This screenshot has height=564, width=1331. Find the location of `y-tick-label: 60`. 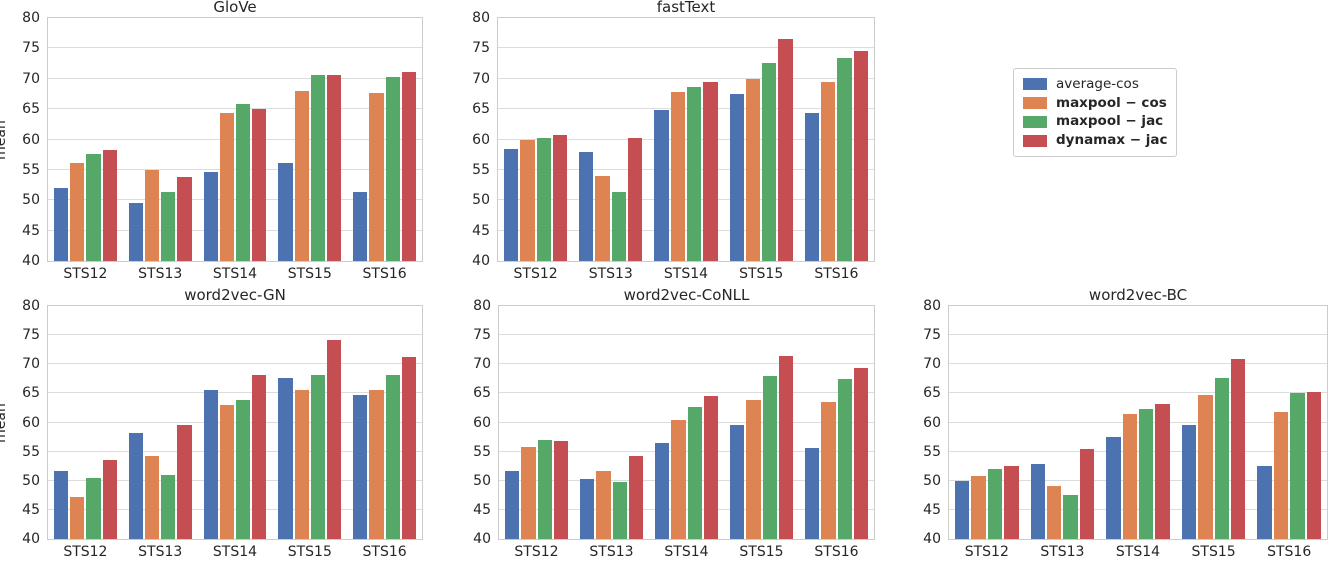

y-tick-label: 60 is located at coordinates (31, 139).